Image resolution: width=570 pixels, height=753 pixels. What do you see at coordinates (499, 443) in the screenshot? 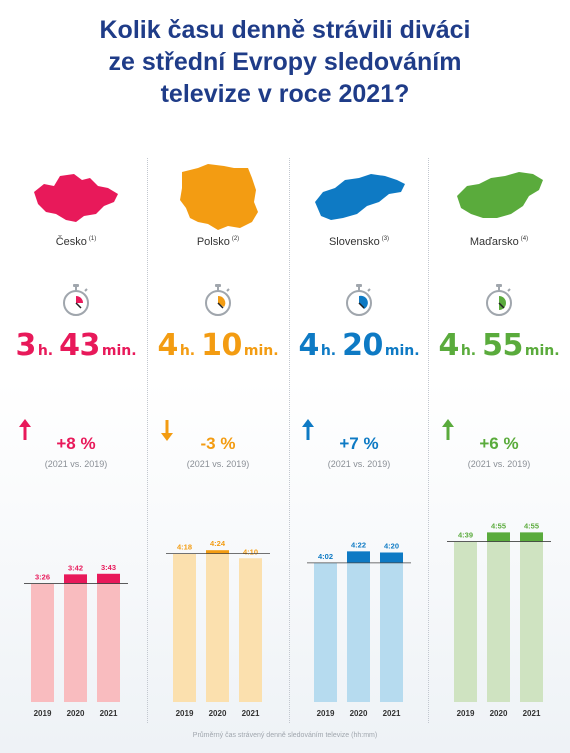
I see `change-percent: +6 %` at bounding box center [499, 443].